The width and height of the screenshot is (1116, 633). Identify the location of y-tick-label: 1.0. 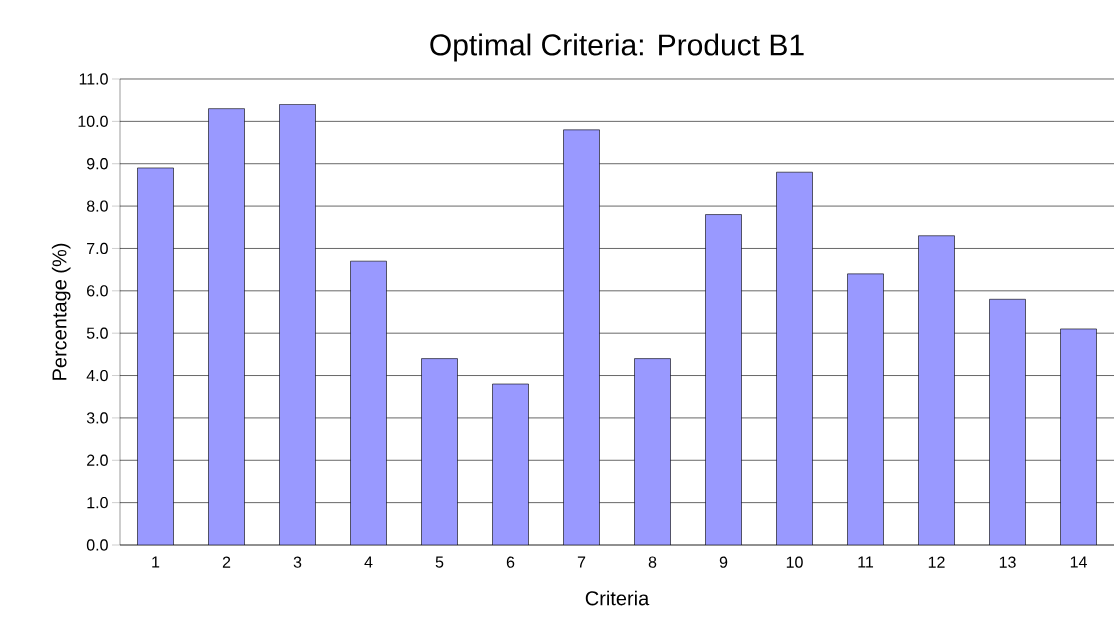
(97, 502).